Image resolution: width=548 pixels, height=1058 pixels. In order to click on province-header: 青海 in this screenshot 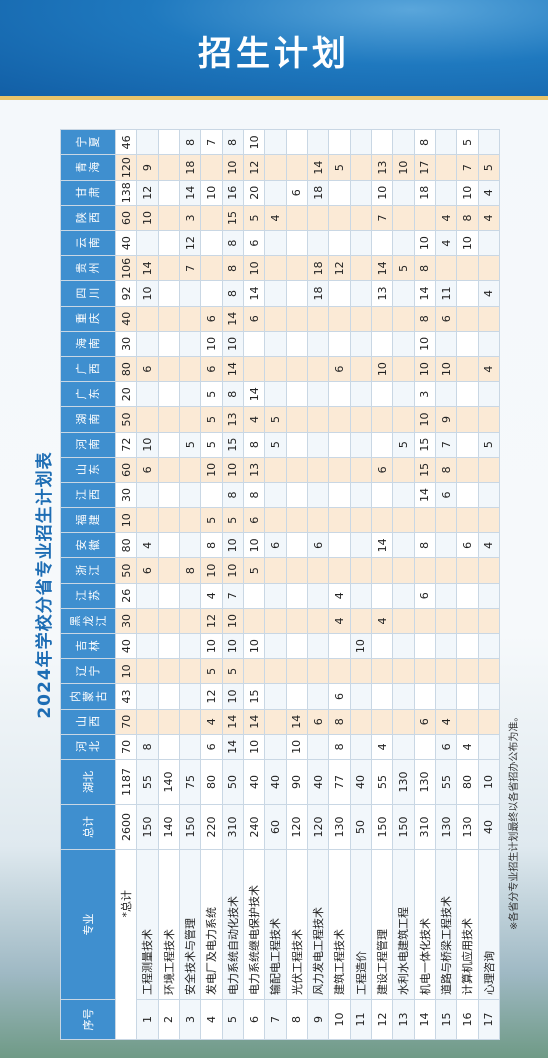, I will do `click(88, 168)`.